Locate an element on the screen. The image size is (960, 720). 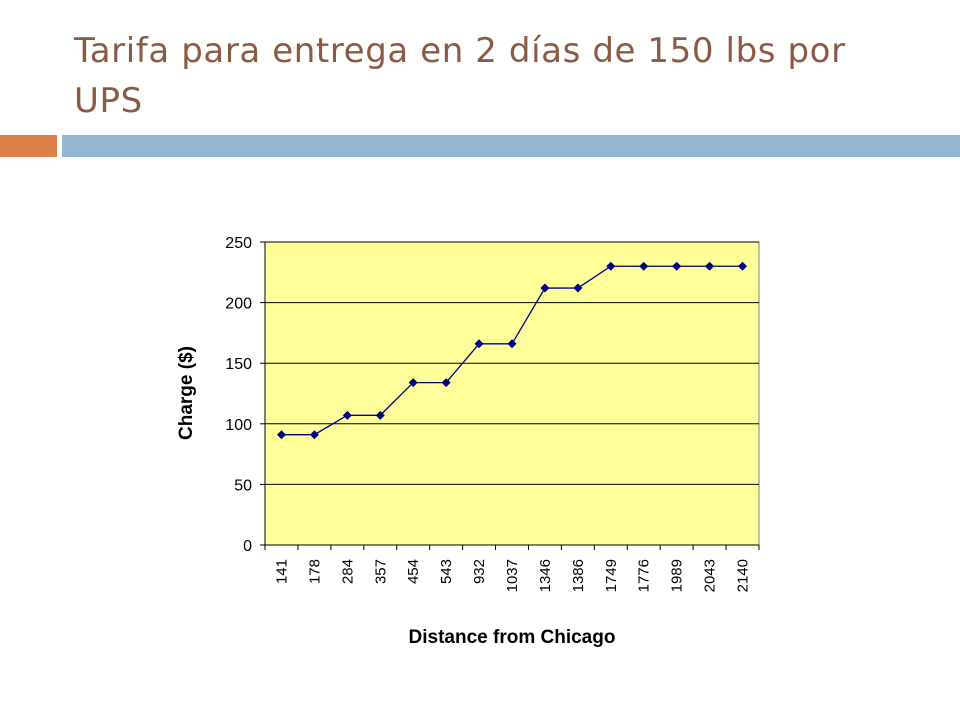
x-tick-label: 284 is located at coordinates (347, 571).